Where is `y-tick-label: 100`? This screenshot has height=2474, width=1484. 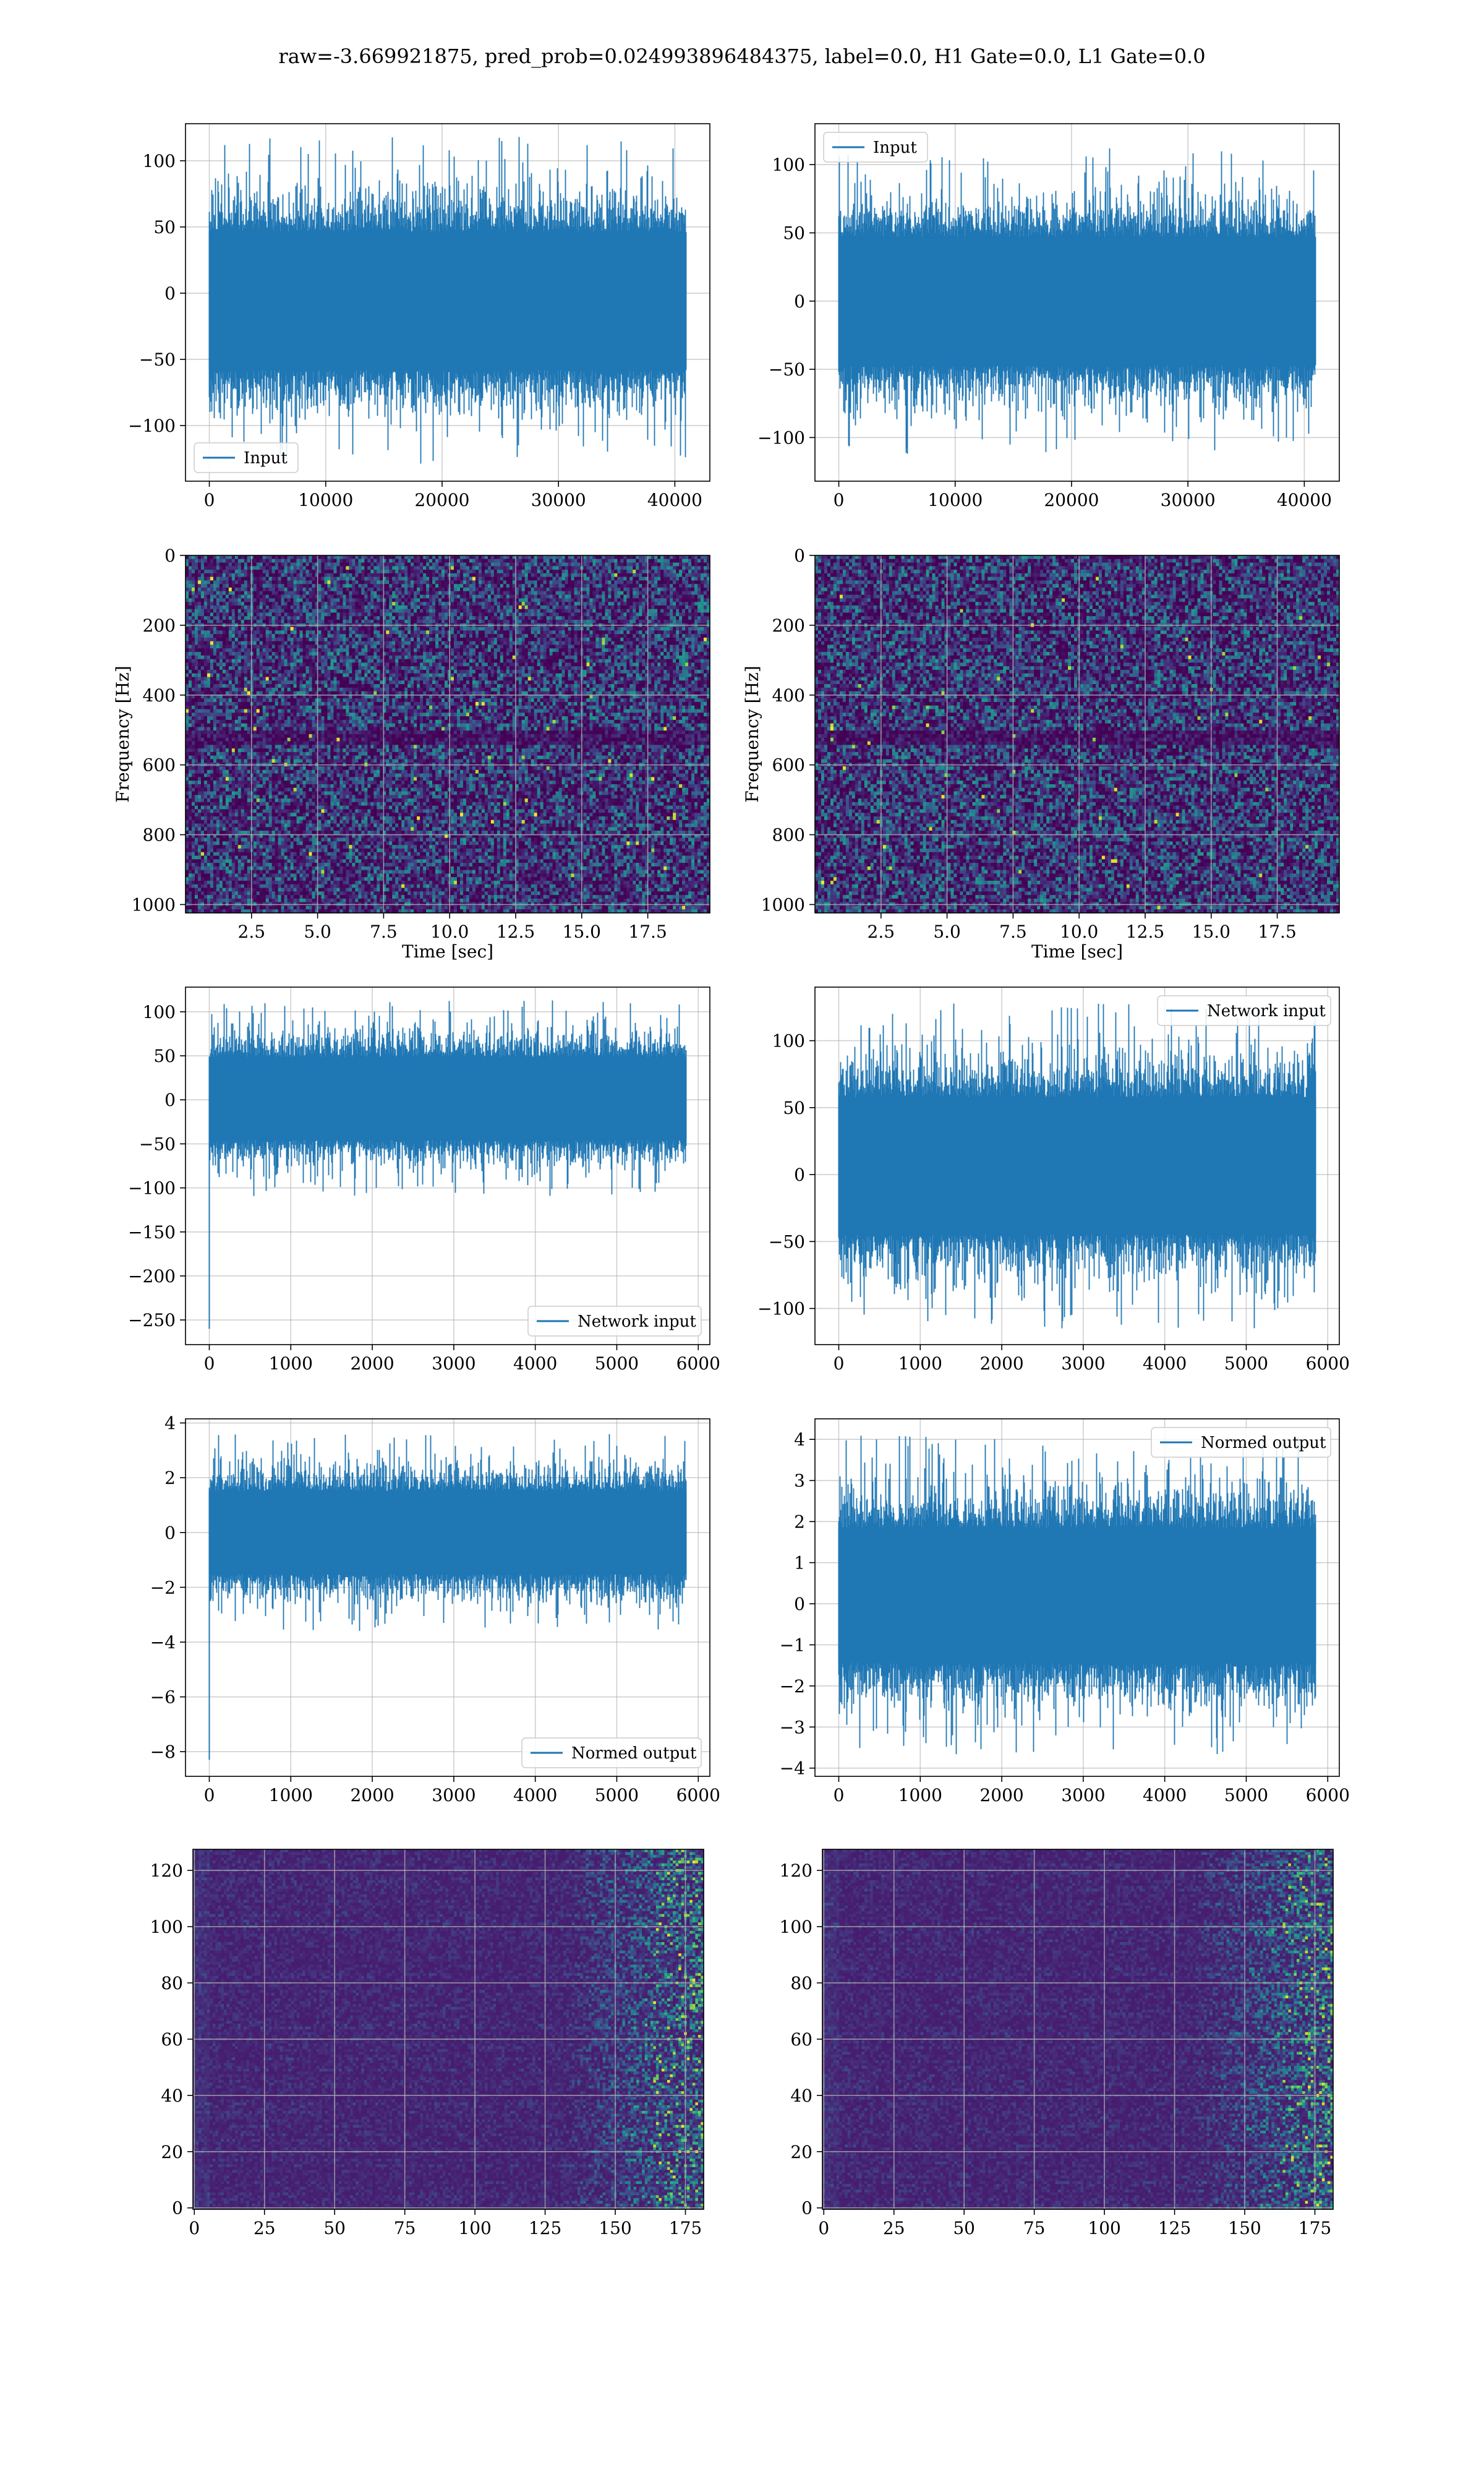
y-tick-label: 100 is located at coordinates (159, 161).